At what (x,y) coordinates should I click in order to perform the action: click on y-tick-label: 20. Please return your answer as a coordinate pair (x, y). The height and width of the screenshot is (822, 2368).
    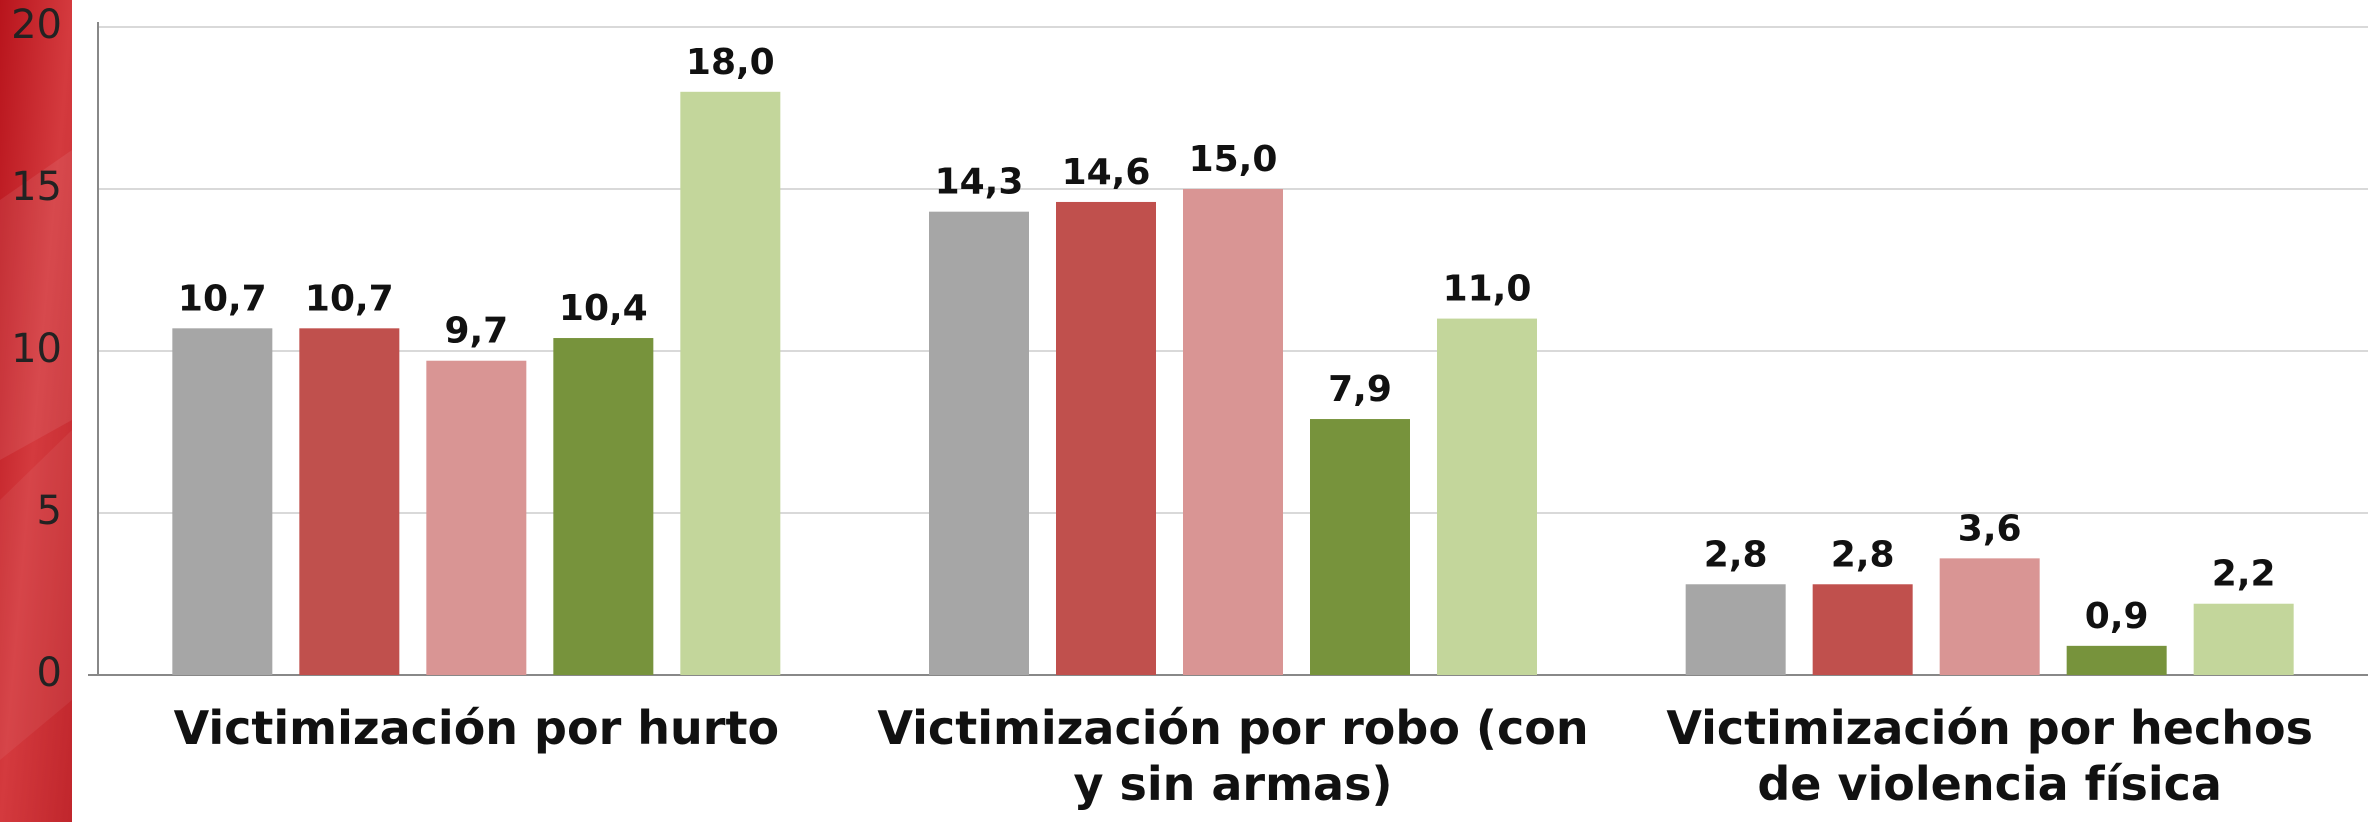
    Looking at the image, I should click on (36, 25).